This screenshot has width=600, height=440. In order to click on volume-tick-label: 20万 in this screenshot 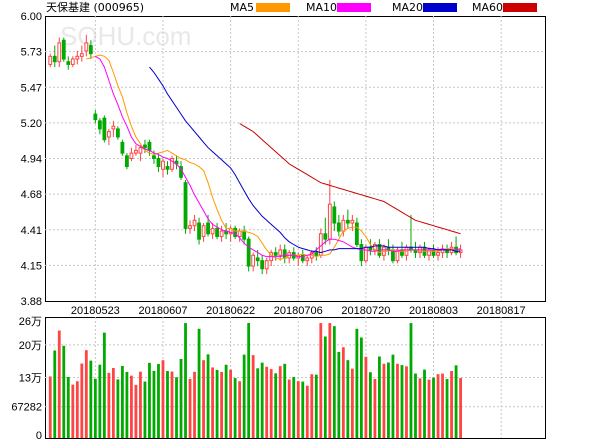, I will do `click(30, 346)`.